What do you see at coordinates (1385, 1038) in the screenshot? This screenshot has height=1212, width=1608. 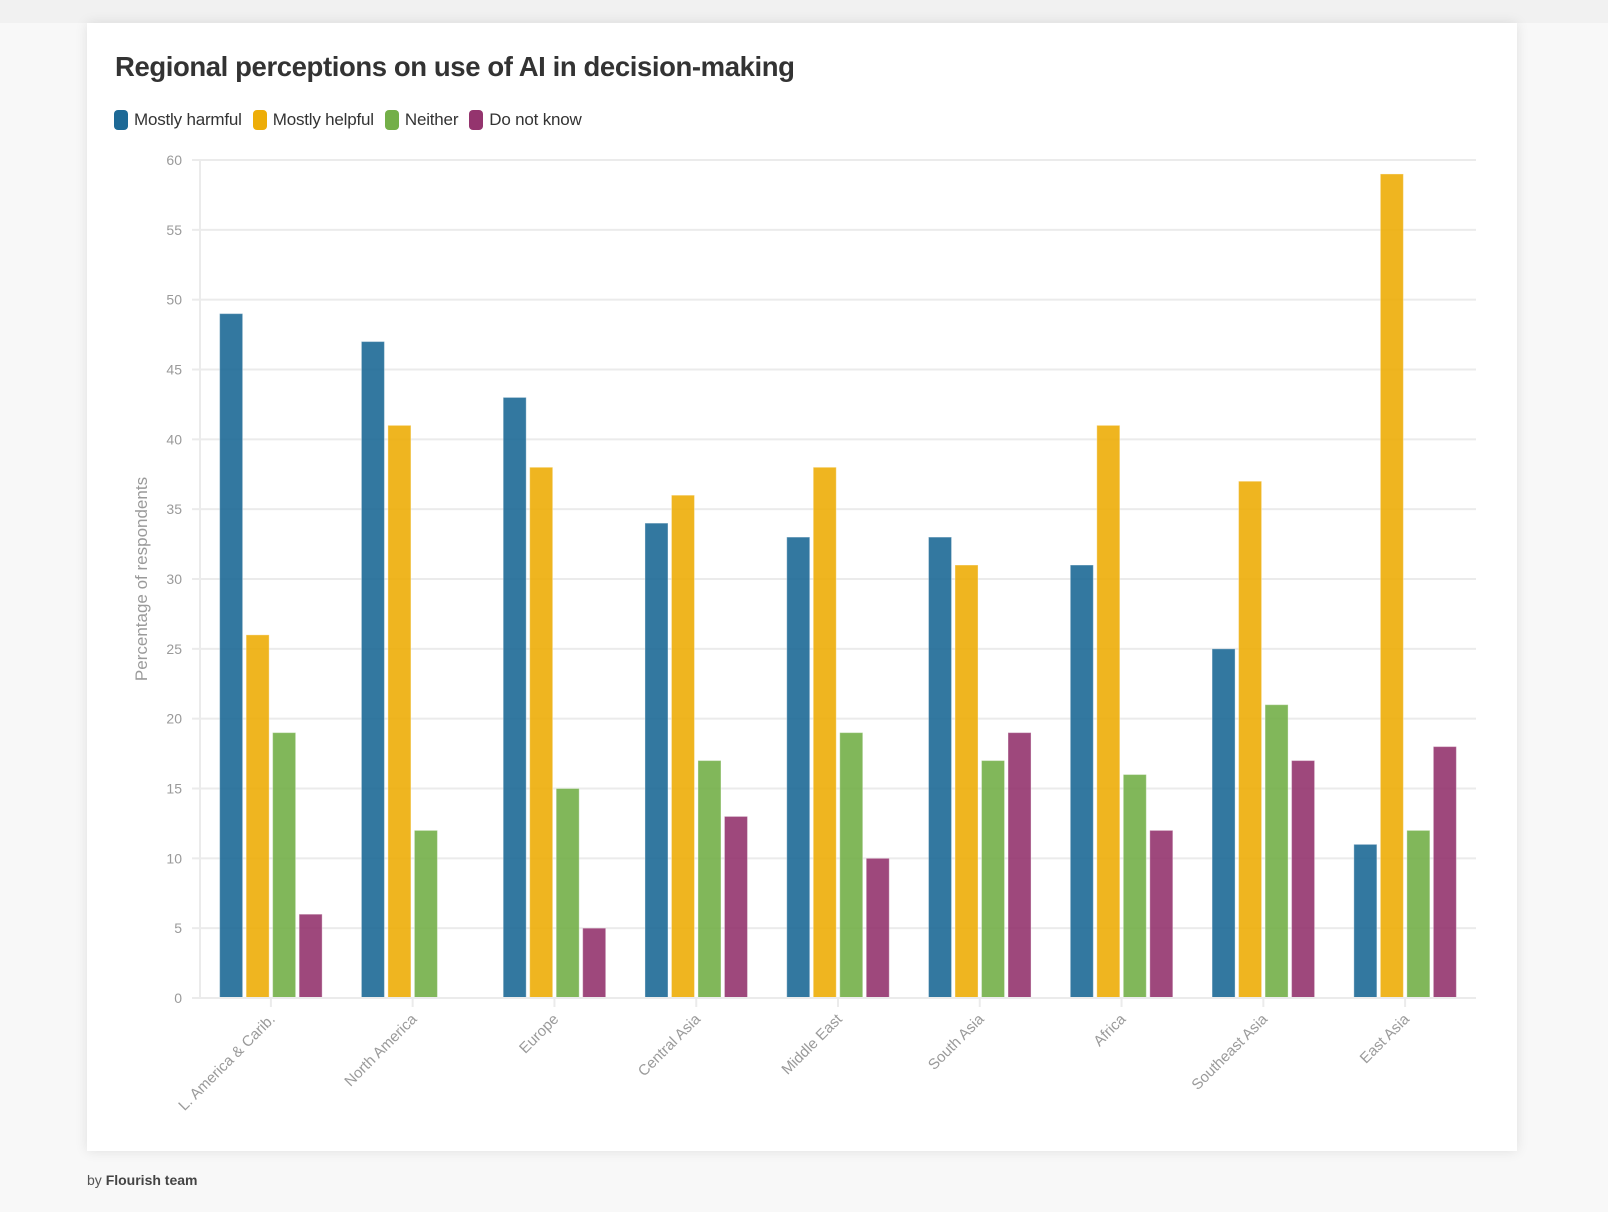 I see `x-tick-label: East Asia` at bounding box center [1385, 1038].